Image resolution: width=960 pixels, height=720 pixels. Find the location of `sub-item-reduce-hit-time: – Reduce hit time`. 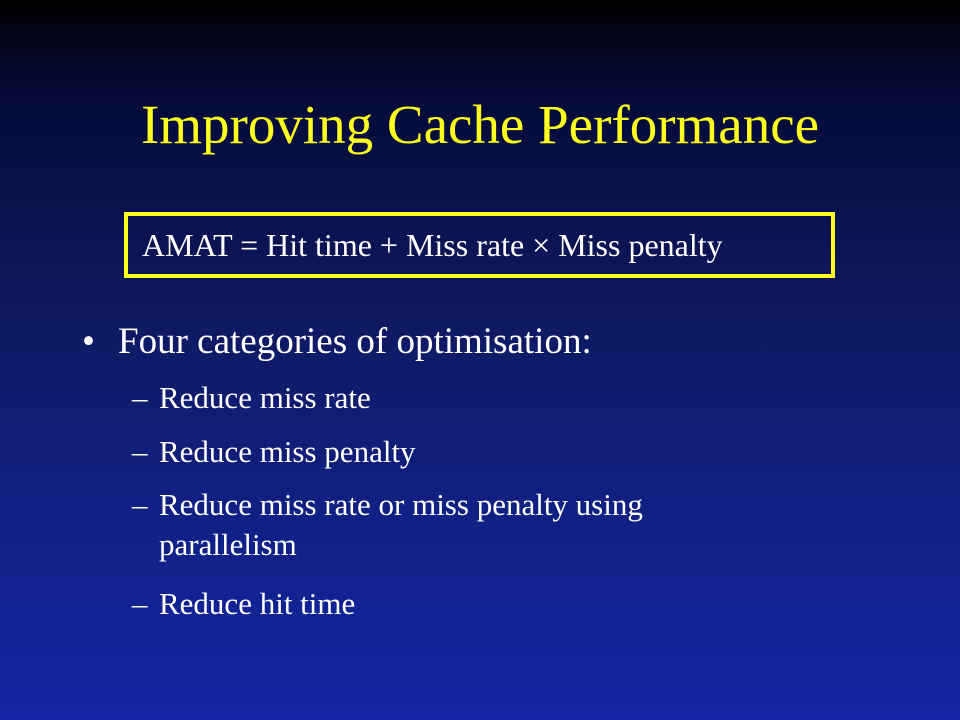

sub-item-reduce-hit-time: – Reduce hit time is located at coordinates (455, 604).